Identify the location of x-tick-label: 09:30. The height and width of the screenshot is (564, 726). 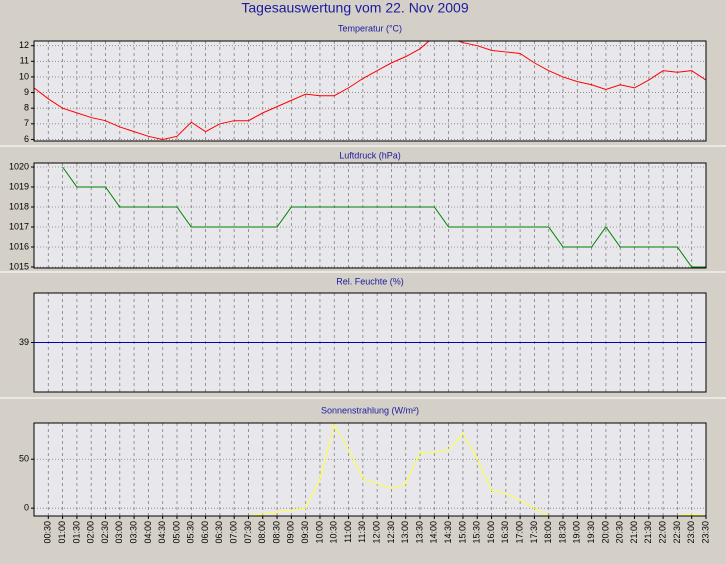
(305, 532).